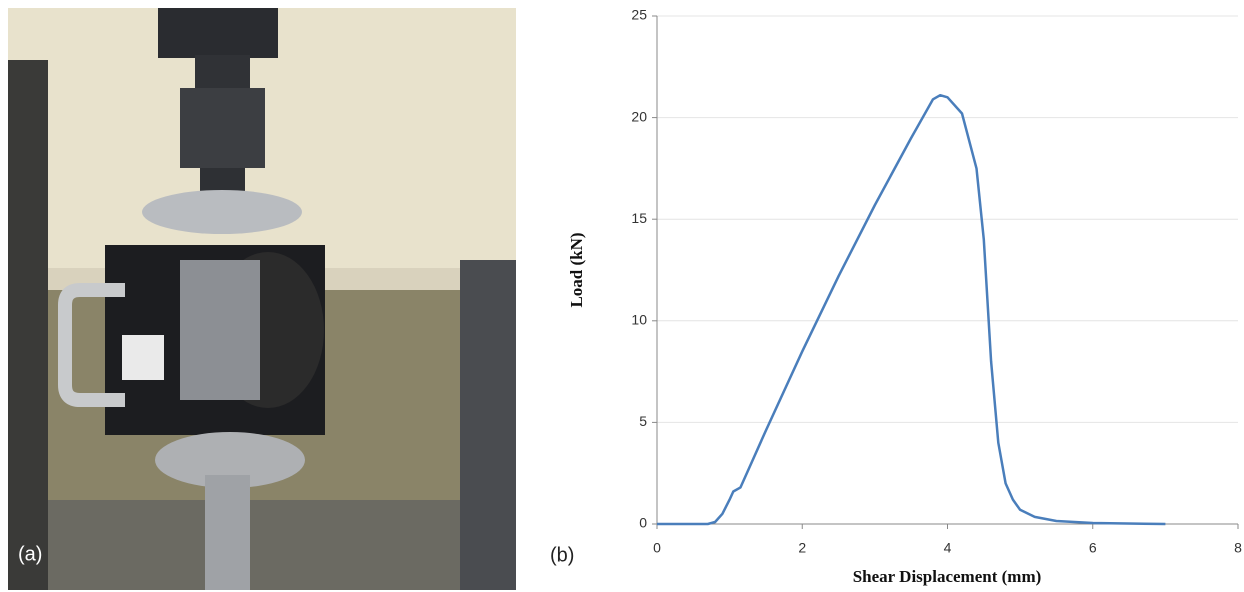  Describe the element at coordinates (639, 15) in the screenshot. I see `y-tick-label: 25` at that location.